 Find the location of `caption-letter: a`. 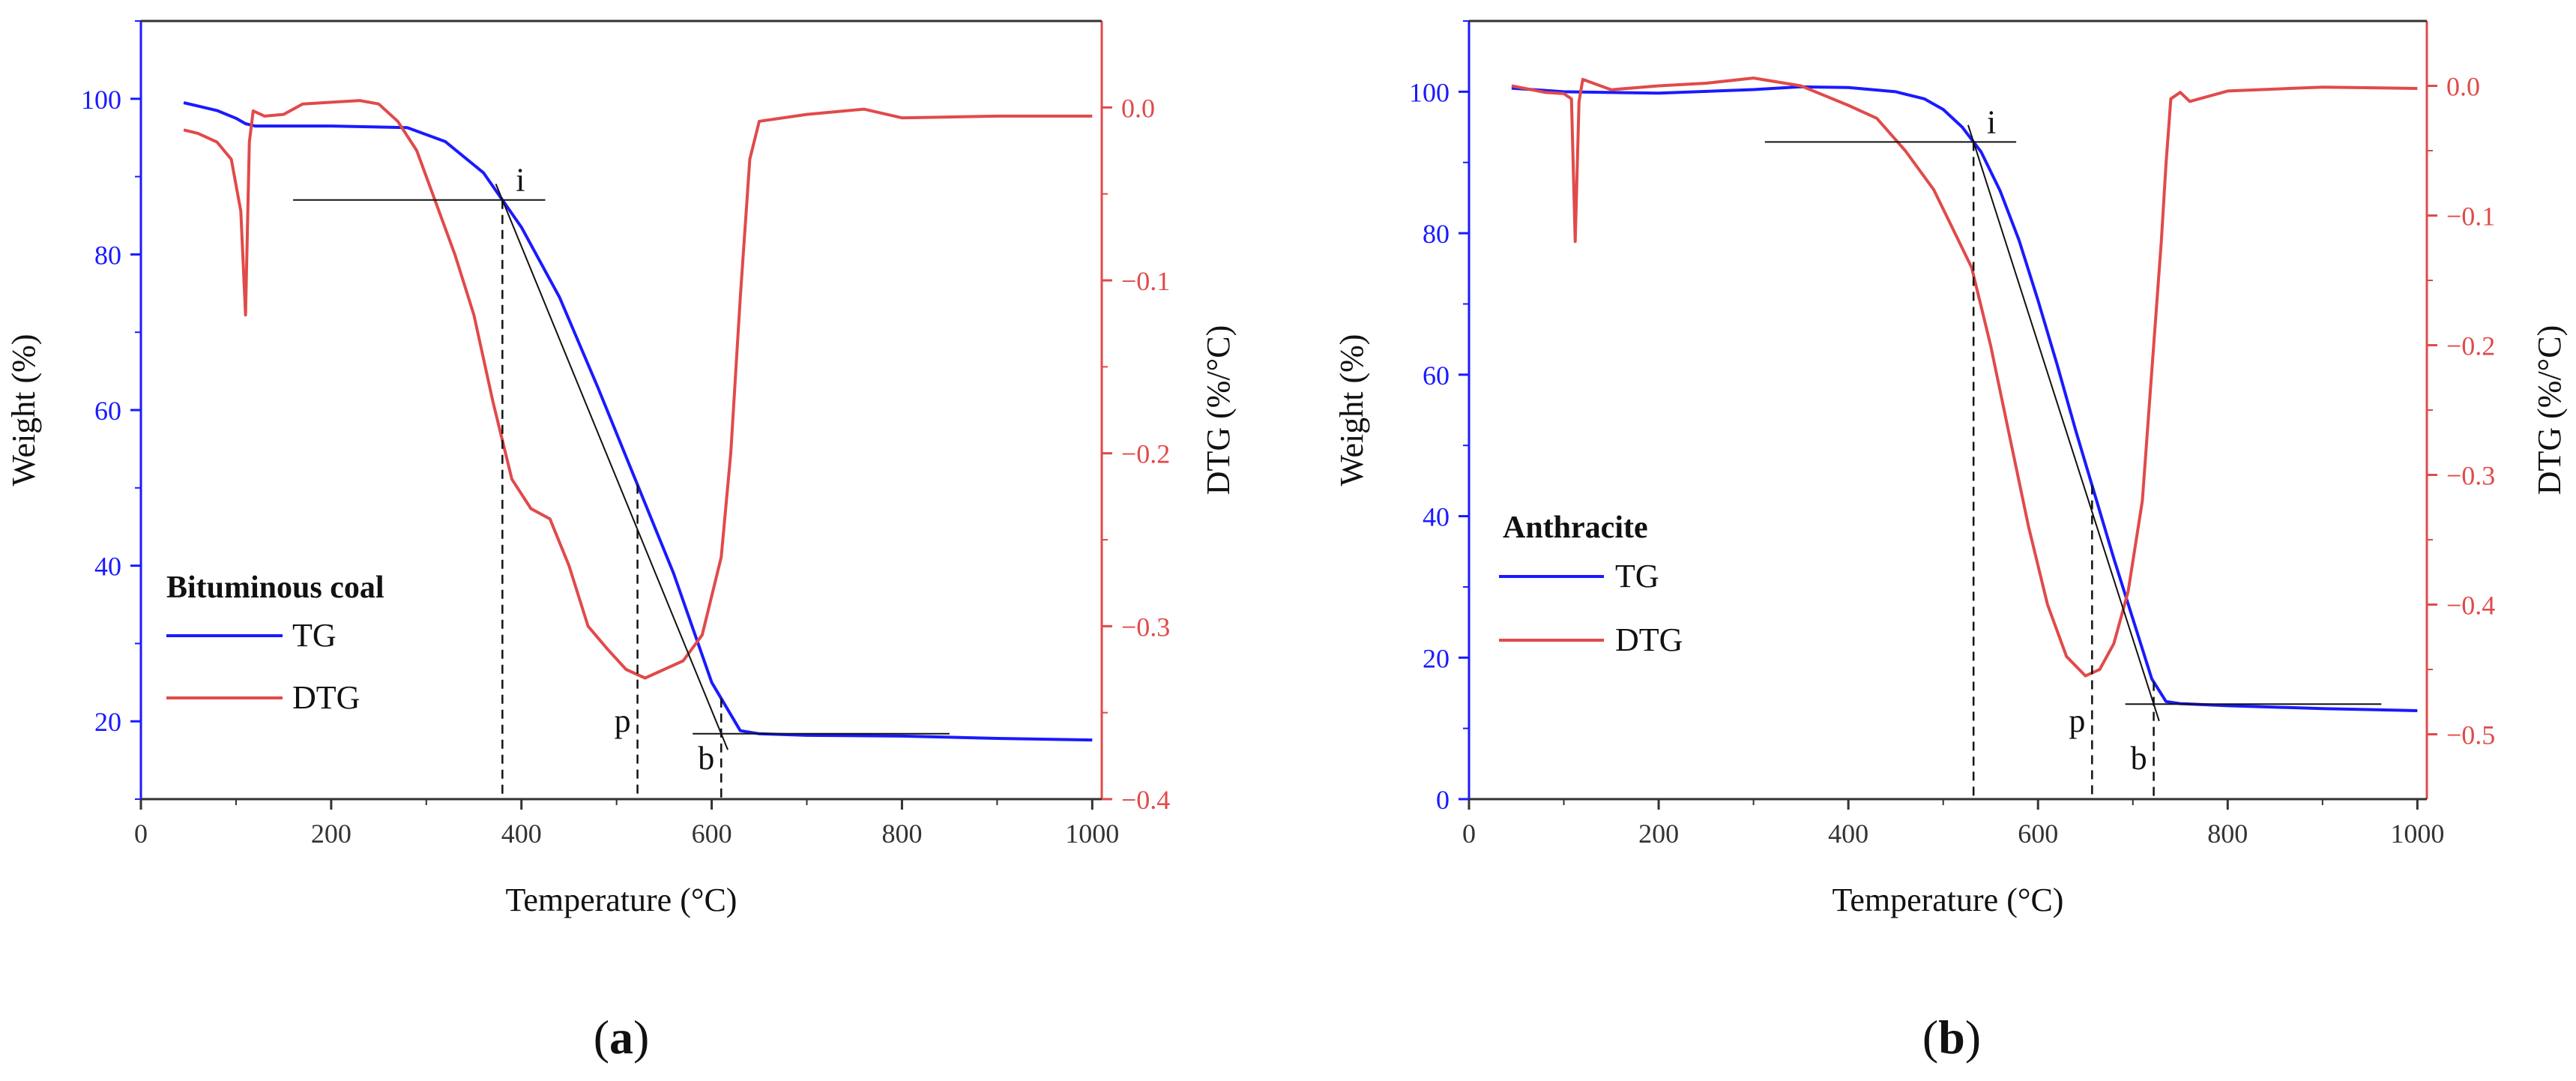

caption-letter: a is located at coordinates (621, 1037).